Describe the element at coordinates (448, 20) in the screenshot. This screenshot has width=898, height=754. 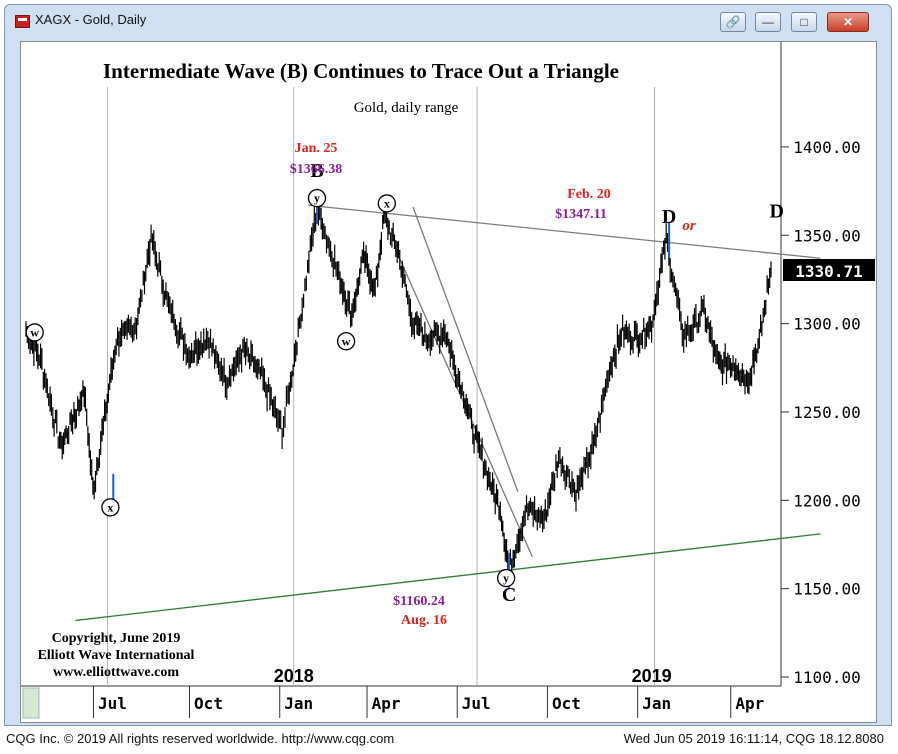
I see `title-bar: XAGX - Gold, Daily 🔗 — □ ✕` at that location.